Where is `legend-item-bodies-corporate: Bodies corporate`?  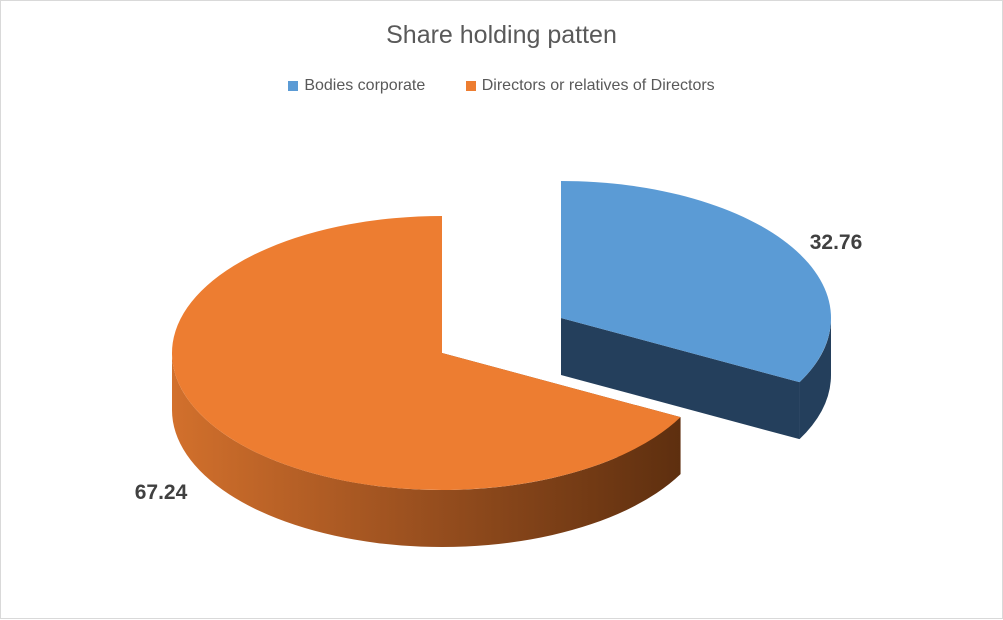
legend-item-bodies-corporate: Bodies corporate is located at coordinates (356, 86).